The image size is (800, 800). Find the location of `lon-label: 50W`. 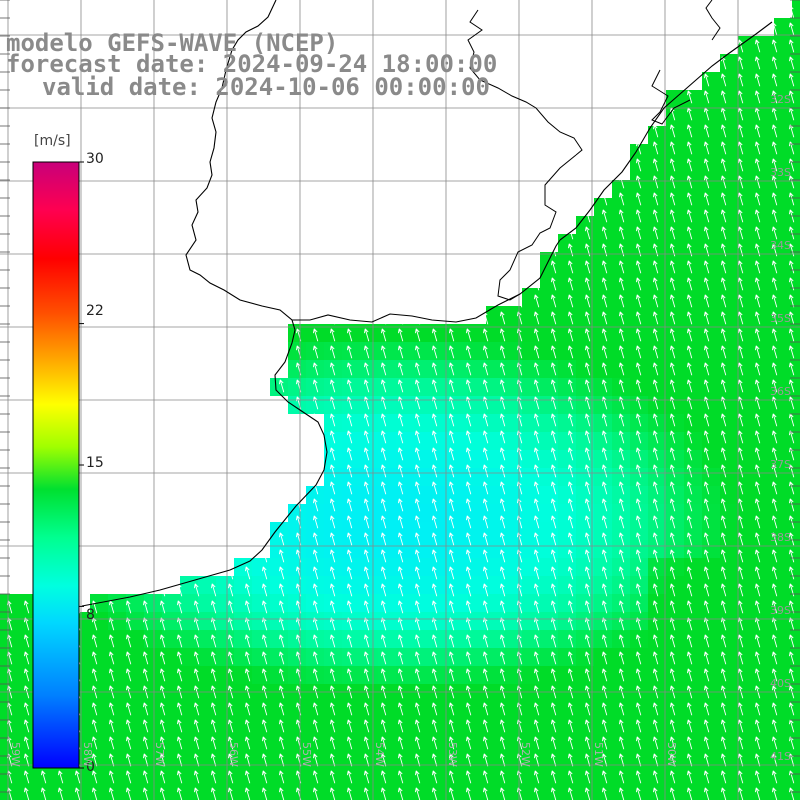

lon-label: 50W is located at coordinates (671, 754).